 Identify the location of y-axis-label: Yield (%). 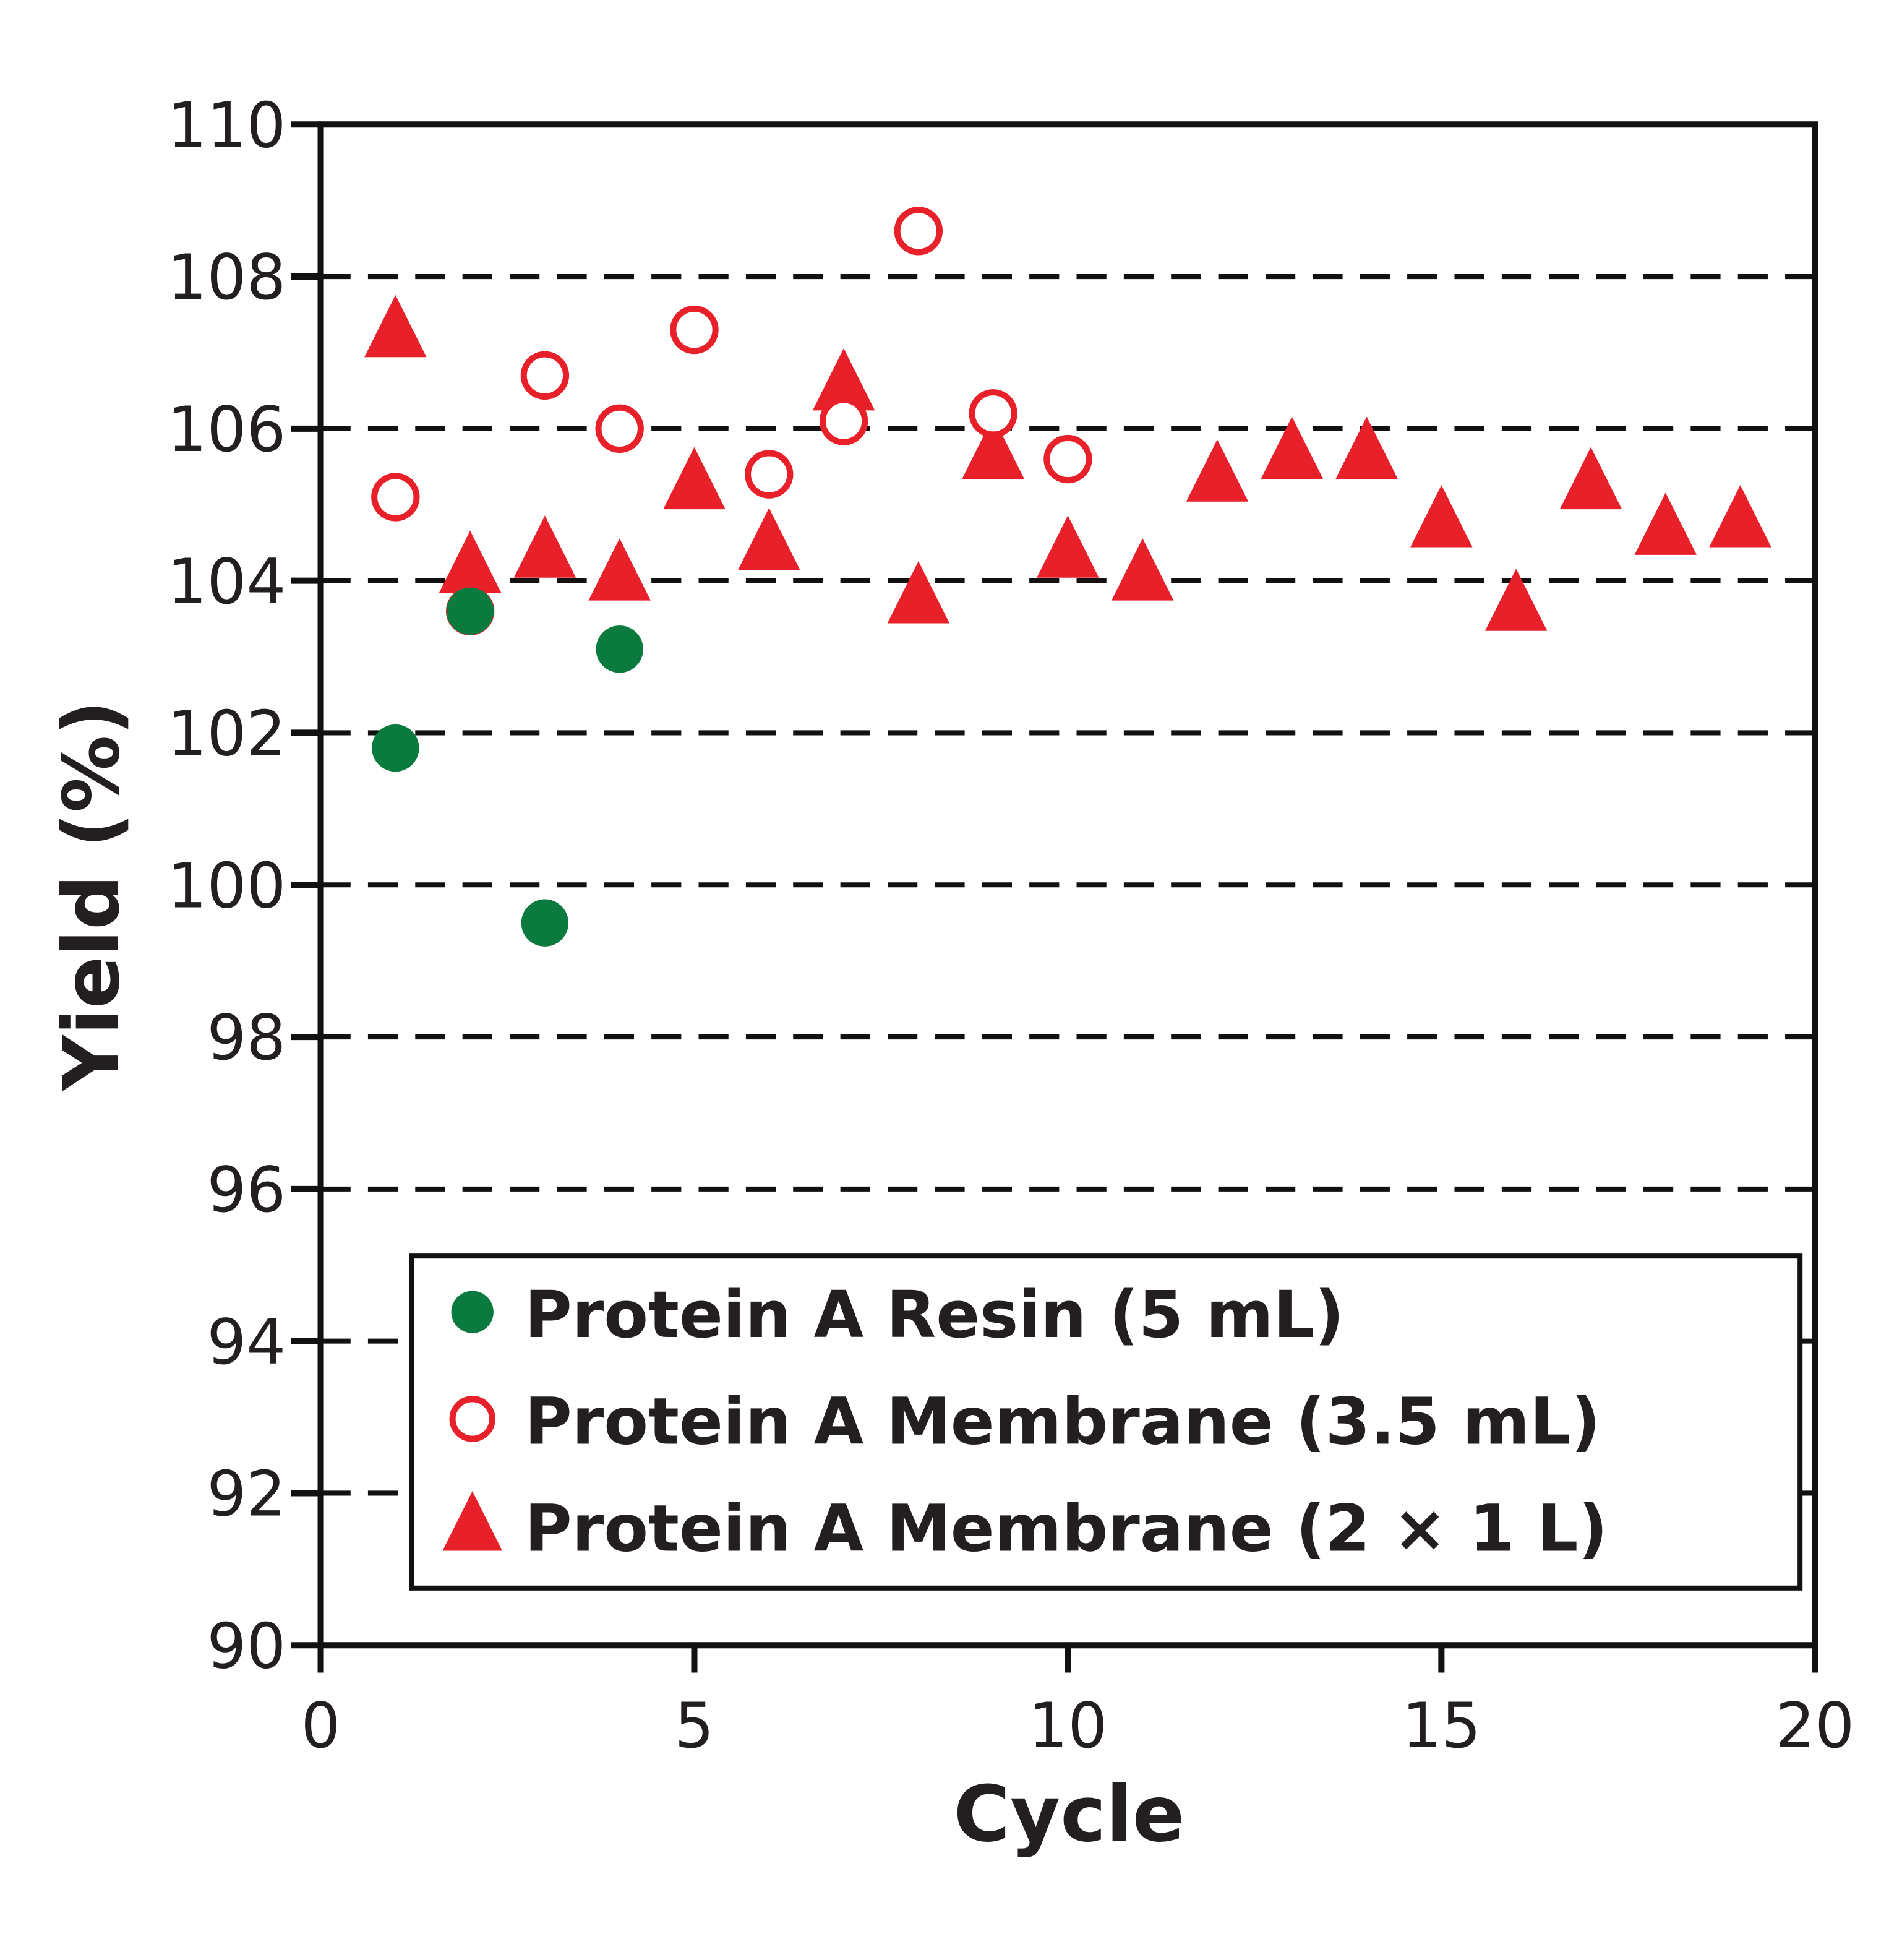
(92, 896).